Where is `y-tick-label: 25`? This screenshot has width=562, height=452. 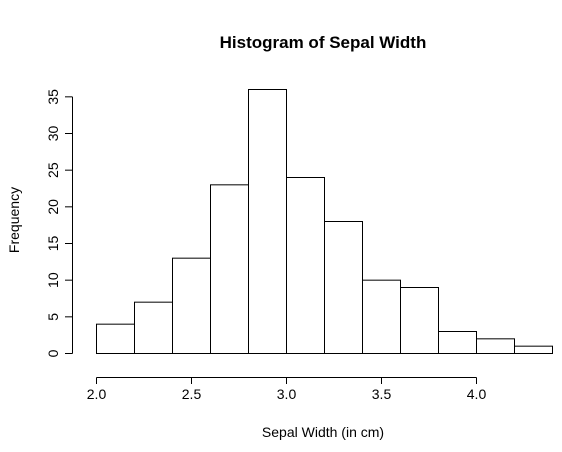 y-tick-label: 25 is located at coordinates (53, 170).